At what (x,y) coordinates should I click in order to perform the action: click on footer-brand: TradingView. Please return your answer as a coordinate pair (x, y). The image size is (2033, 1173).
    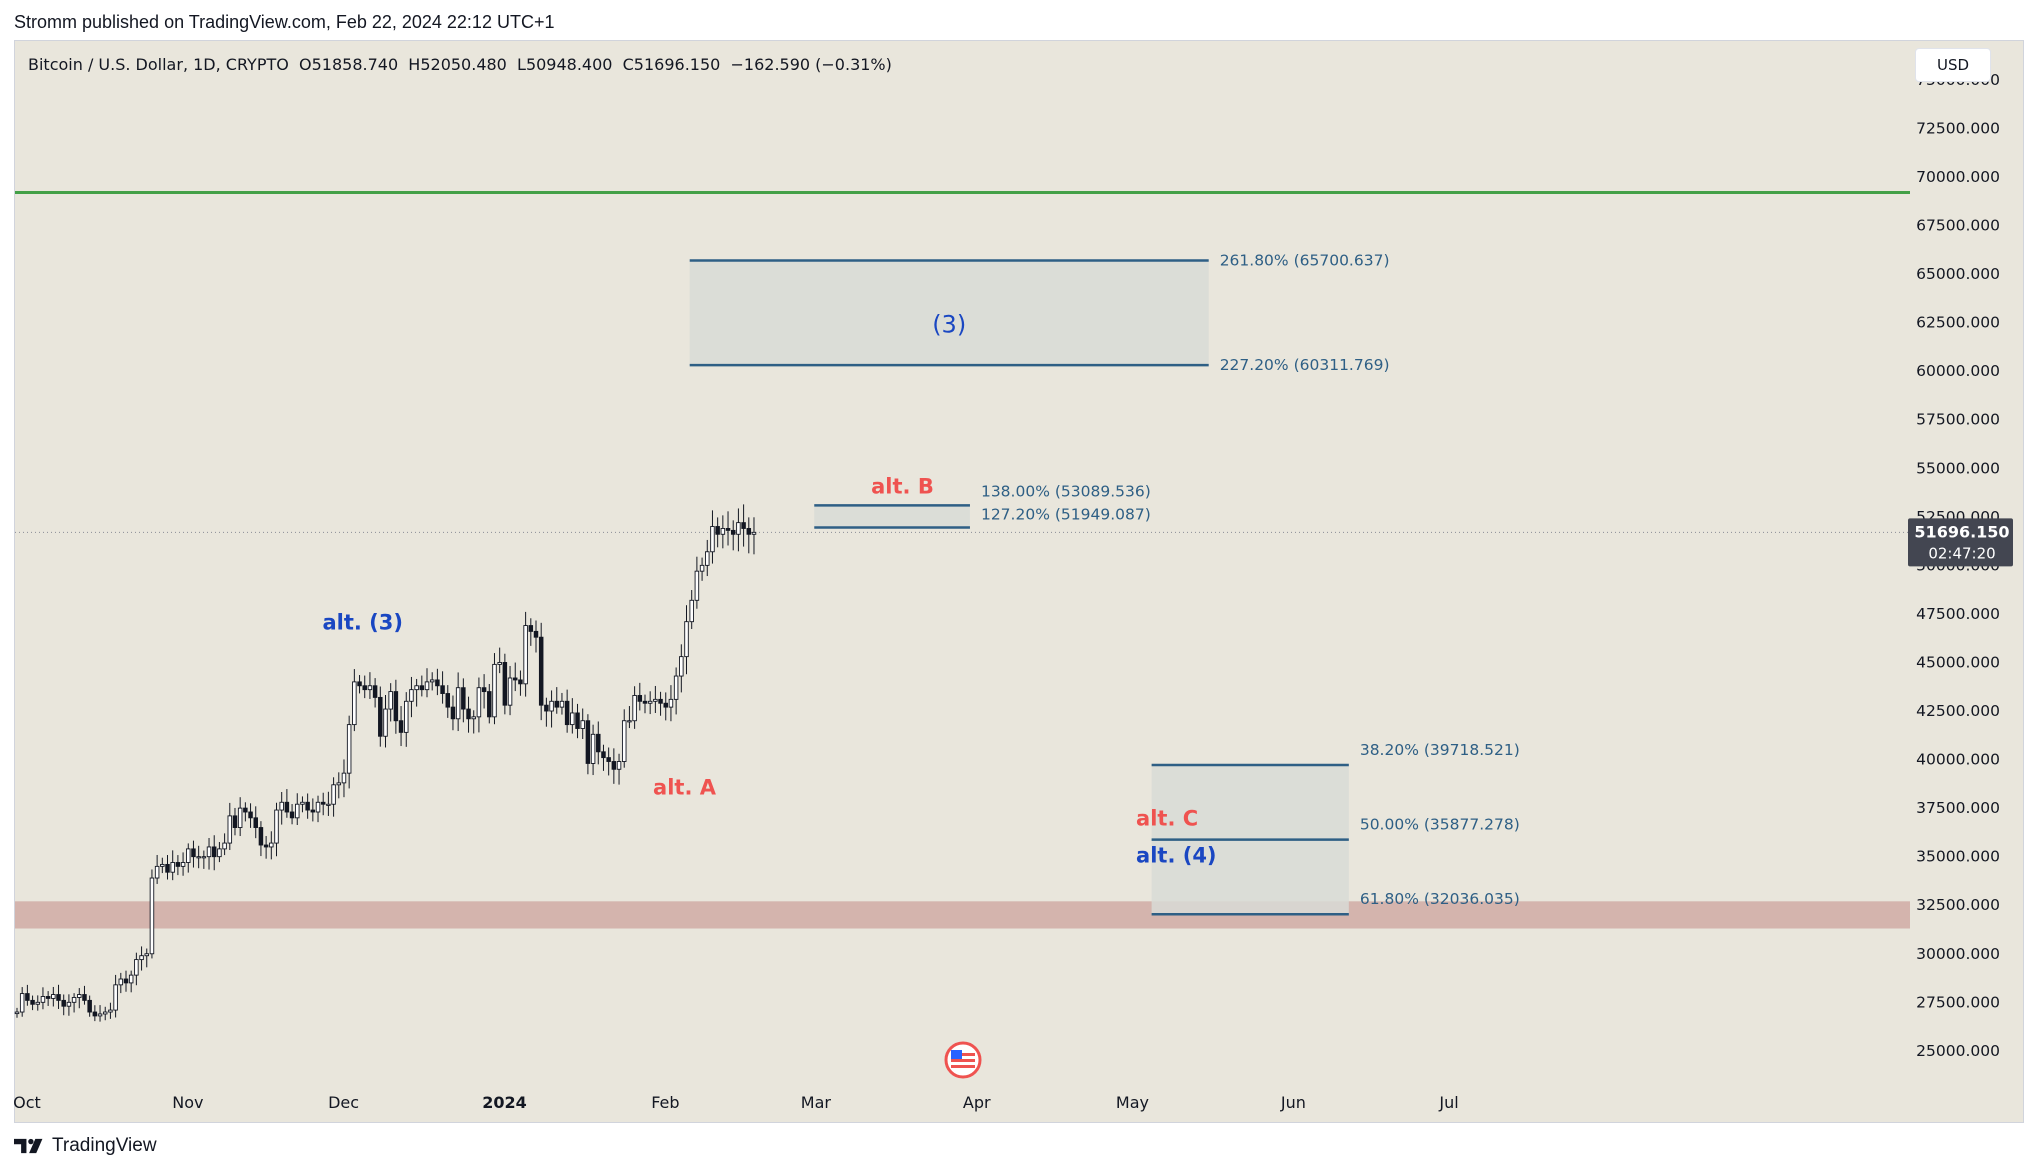
    Looking at the image, I should click on (85, 1146).